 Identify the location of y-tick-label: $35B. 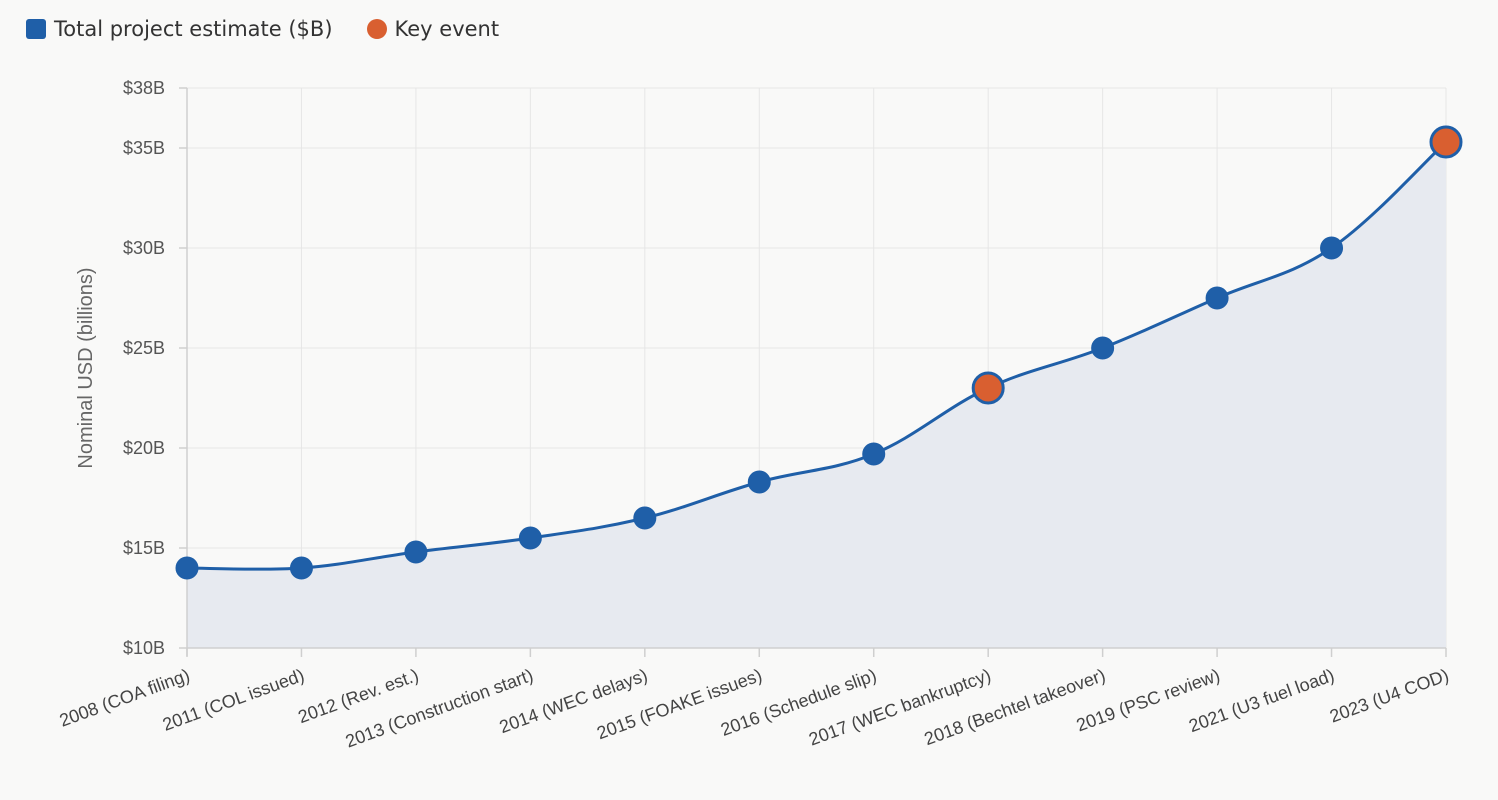
(144, 148).